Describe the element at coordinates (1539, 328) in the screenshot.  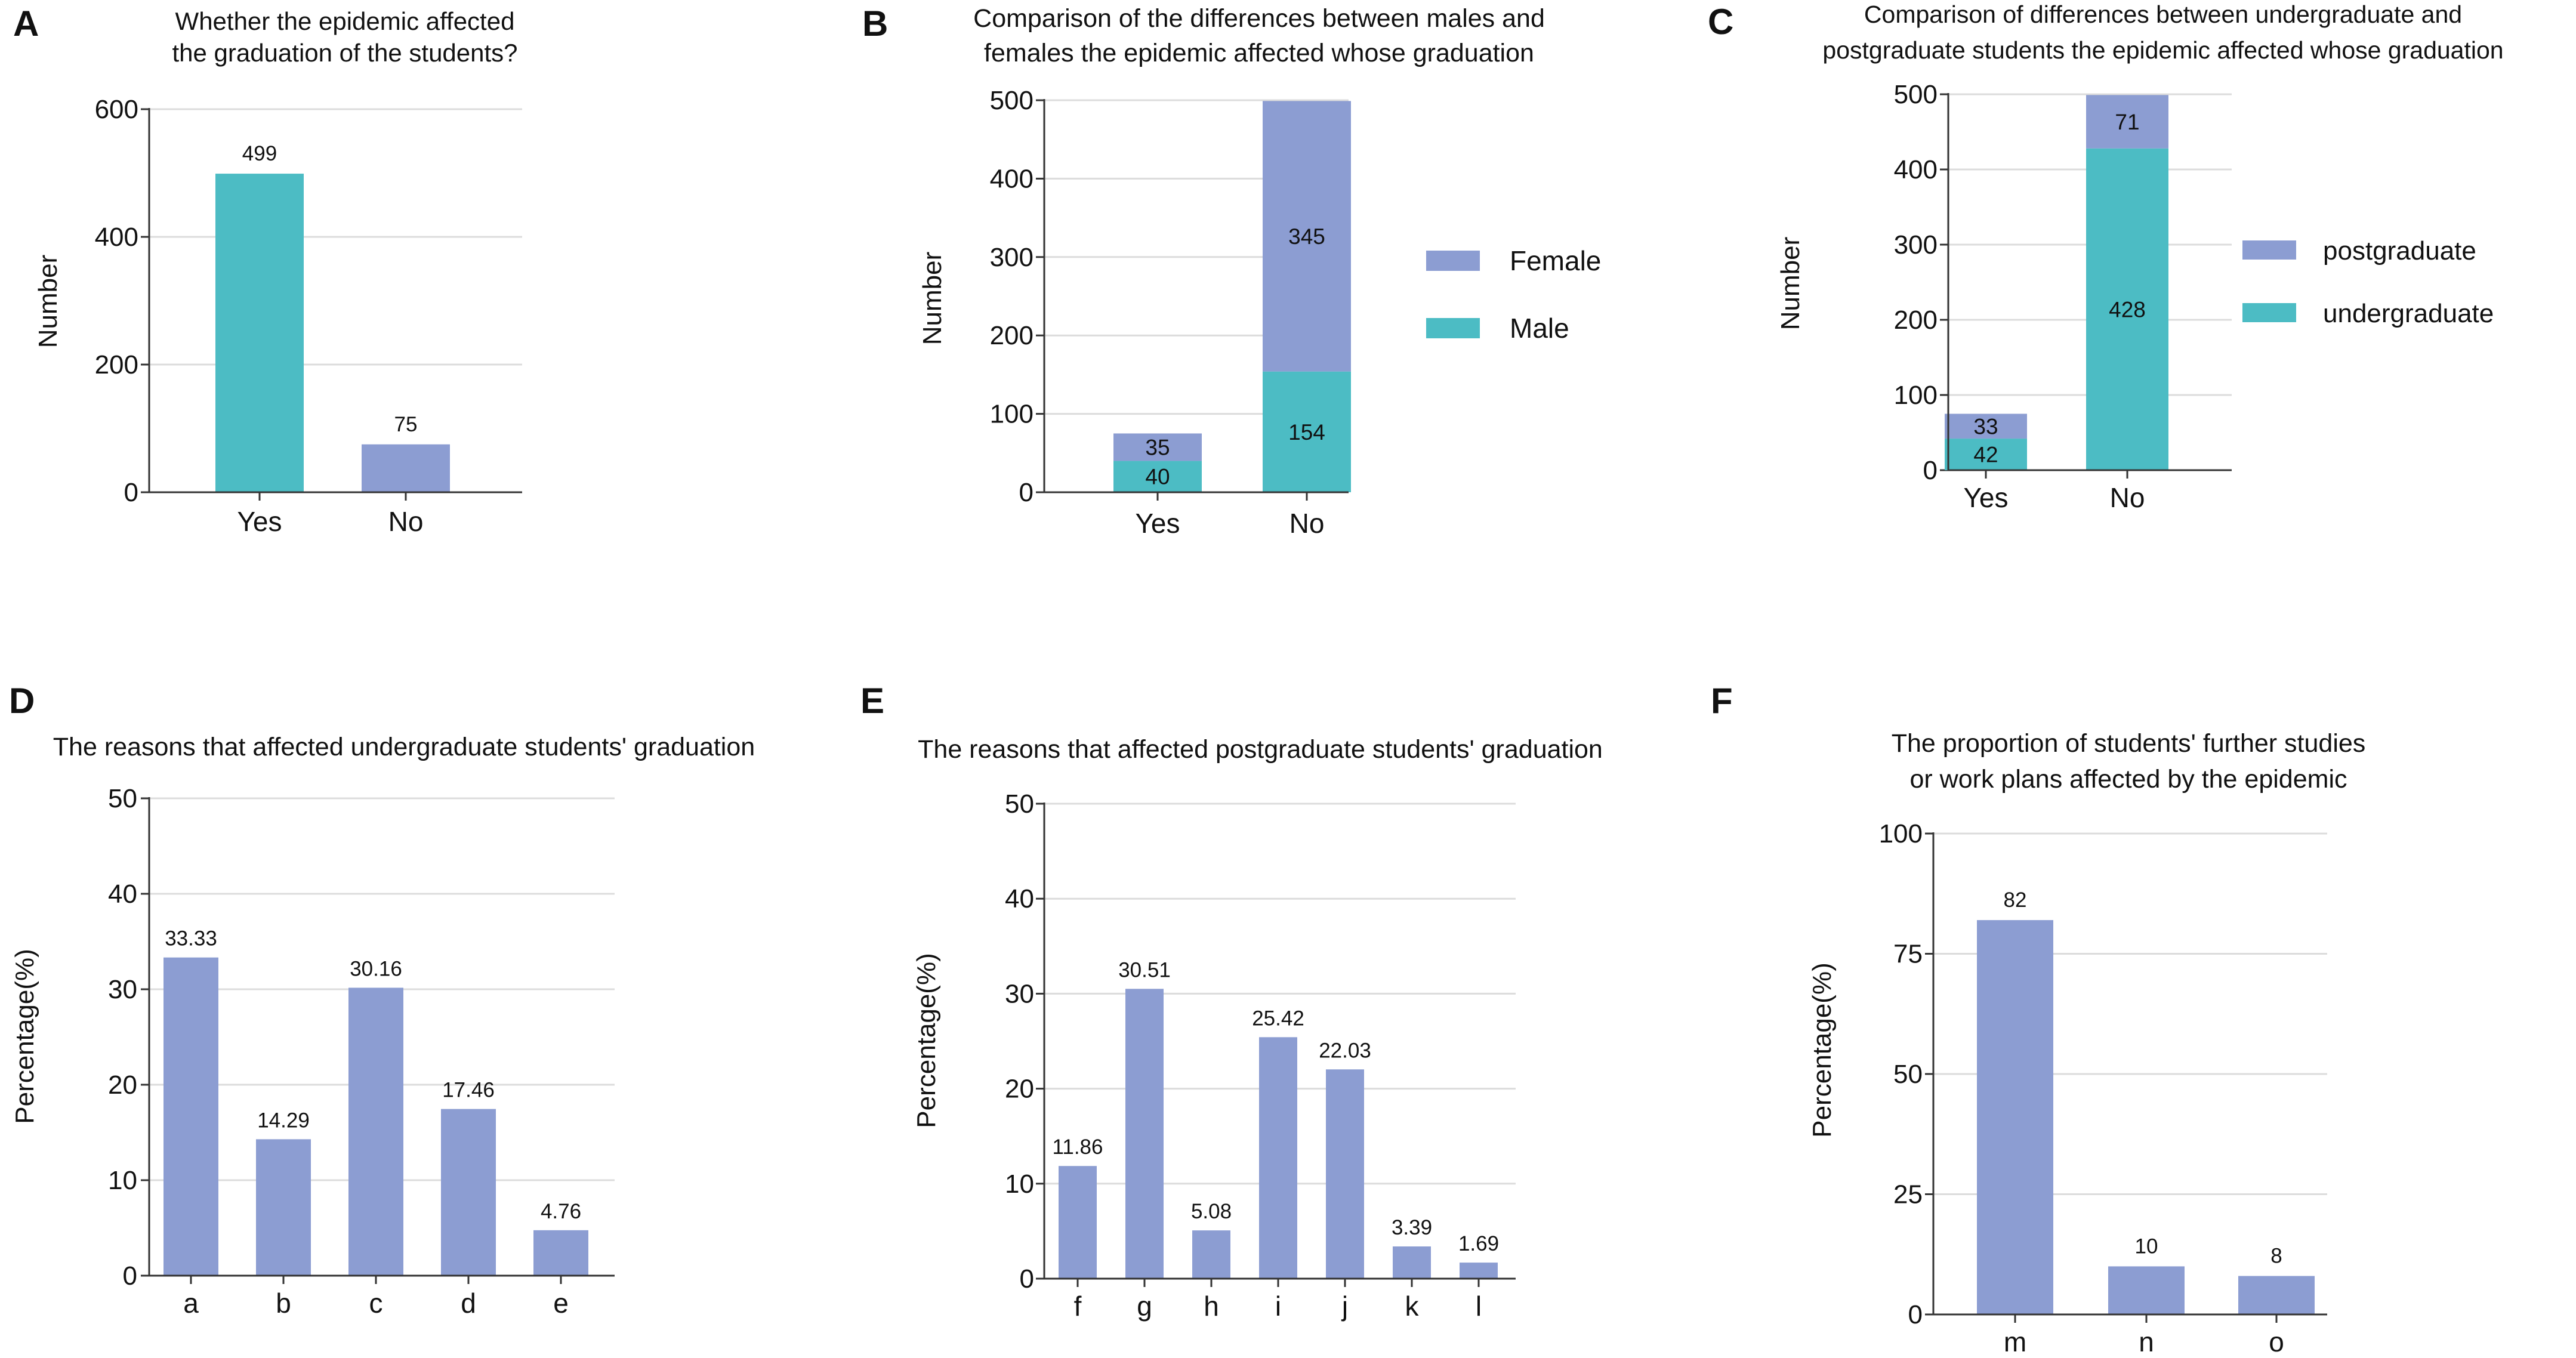
I see `legend-label: Male` at that location.